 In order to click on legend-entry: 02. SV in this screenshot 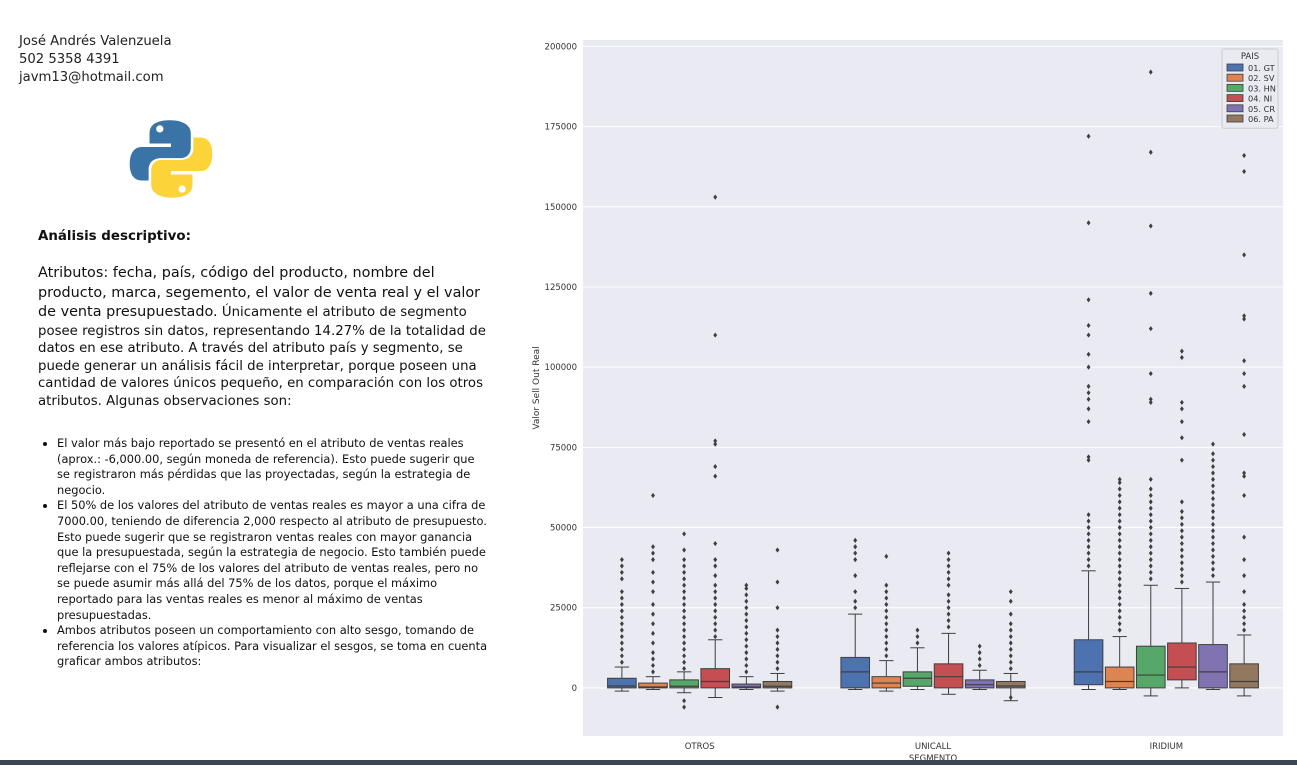, I will do `click(1261, 78)`.